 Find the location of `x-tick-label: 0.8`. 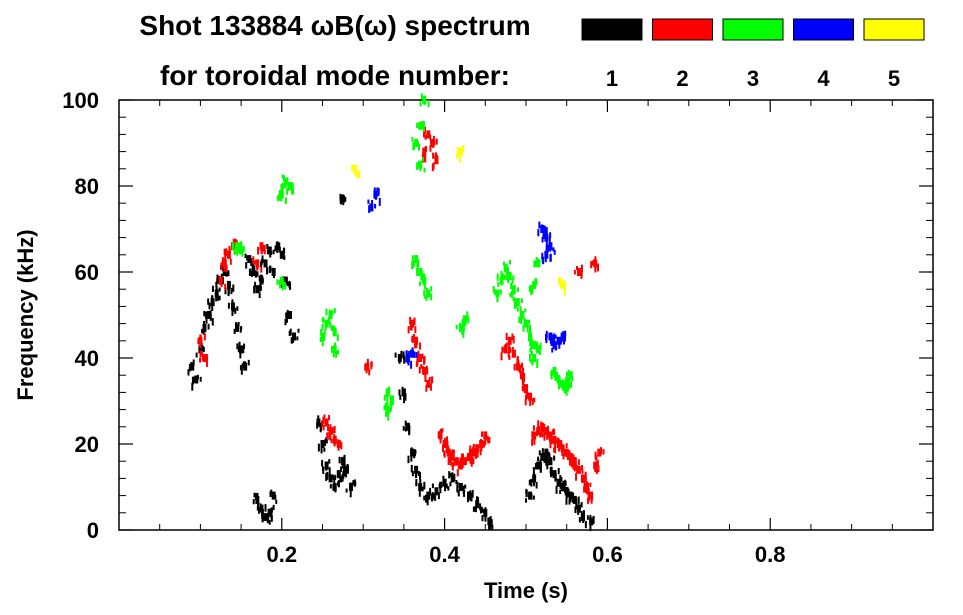

x-tick-label: 0.8 is located at coordinates (770, 554).